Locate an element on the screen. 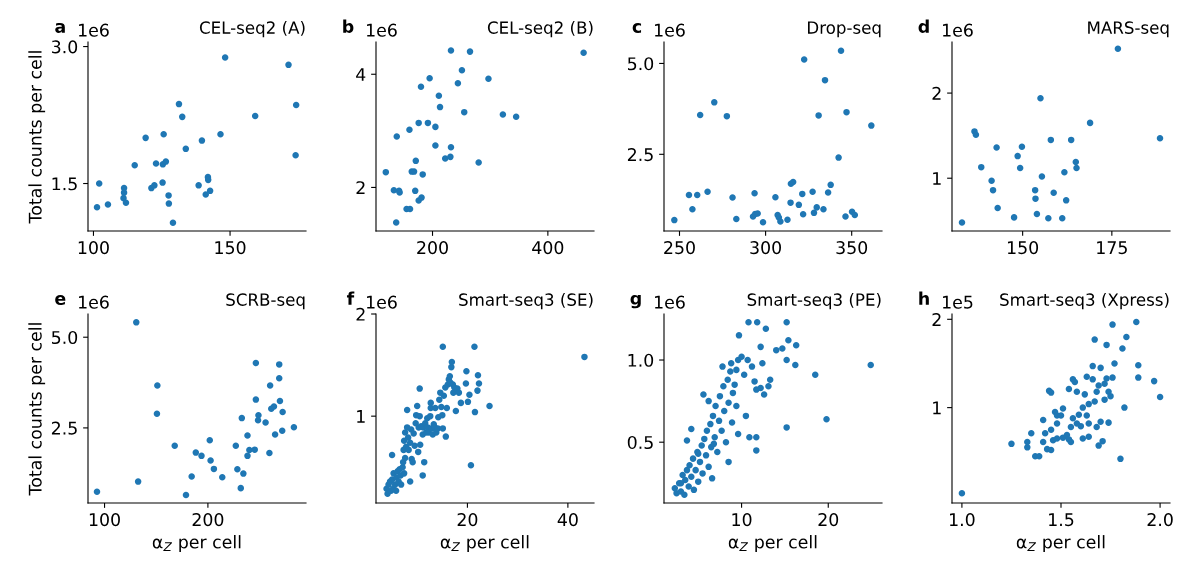  chart-title: SCRB-seq is located at coordinates (265, 301).